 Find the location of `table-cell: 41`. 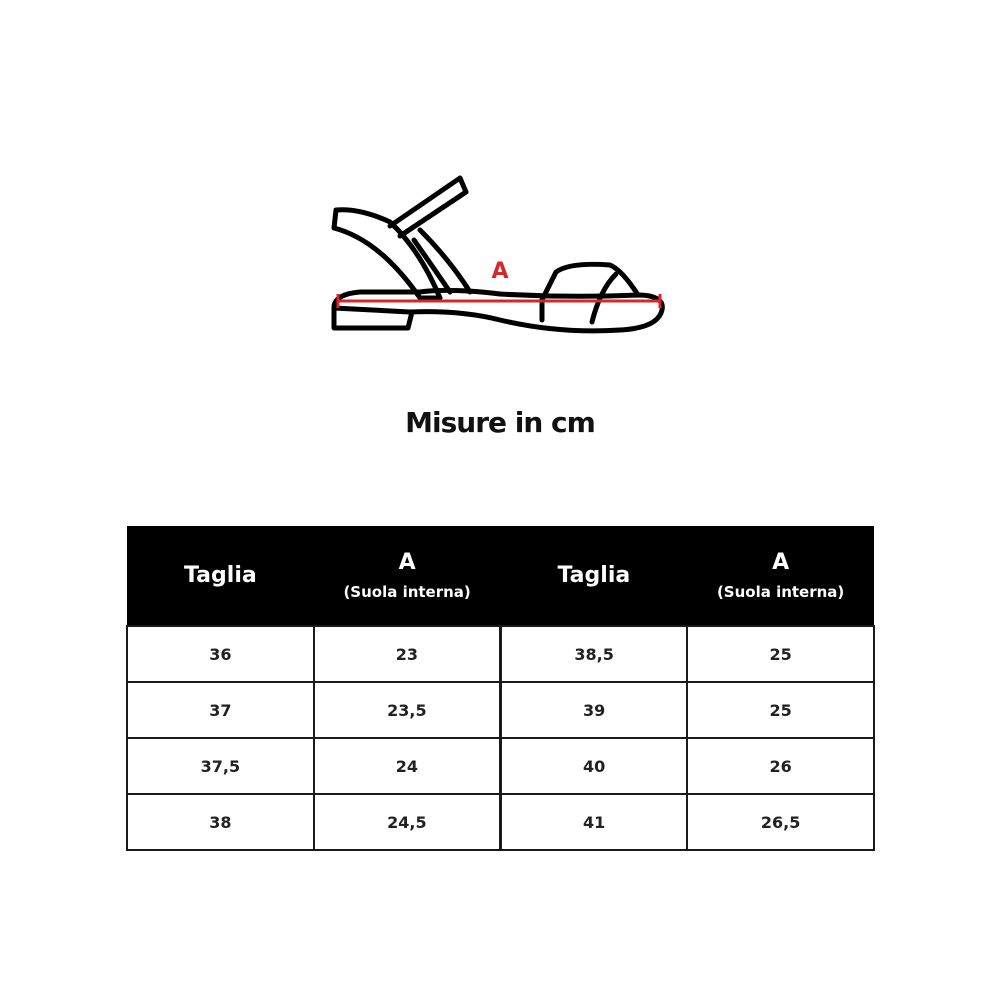

table-cell: 41 is located at coordinates (594, 822).